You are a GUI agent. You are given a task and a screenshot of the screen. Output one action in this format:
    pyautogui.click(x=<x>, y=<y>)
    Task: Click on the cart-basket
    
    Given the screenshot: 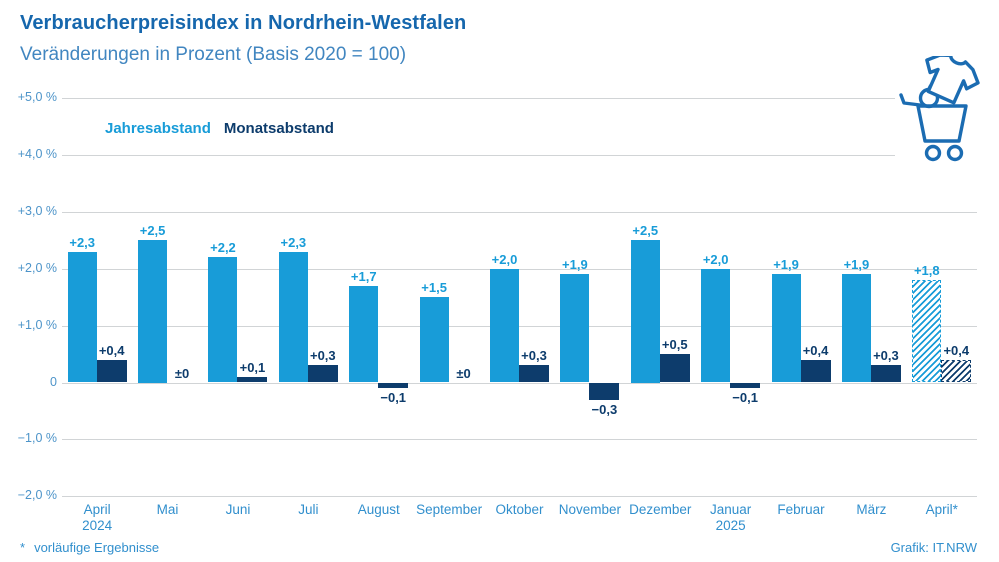 What is the action you would take?
    pyautogui.click(x=942, y=123)
    